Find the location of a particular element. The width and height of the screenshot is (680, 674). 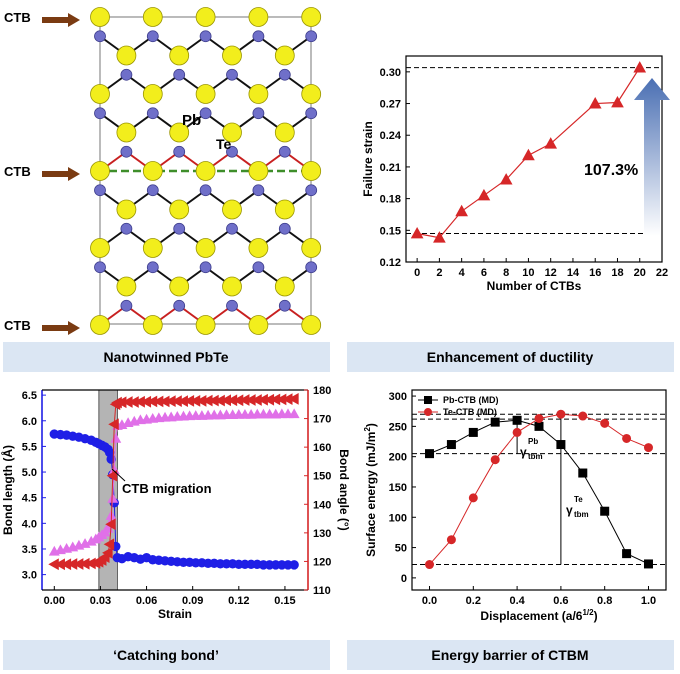

y-tick-label: 100 is located at coordinates (398, 518).